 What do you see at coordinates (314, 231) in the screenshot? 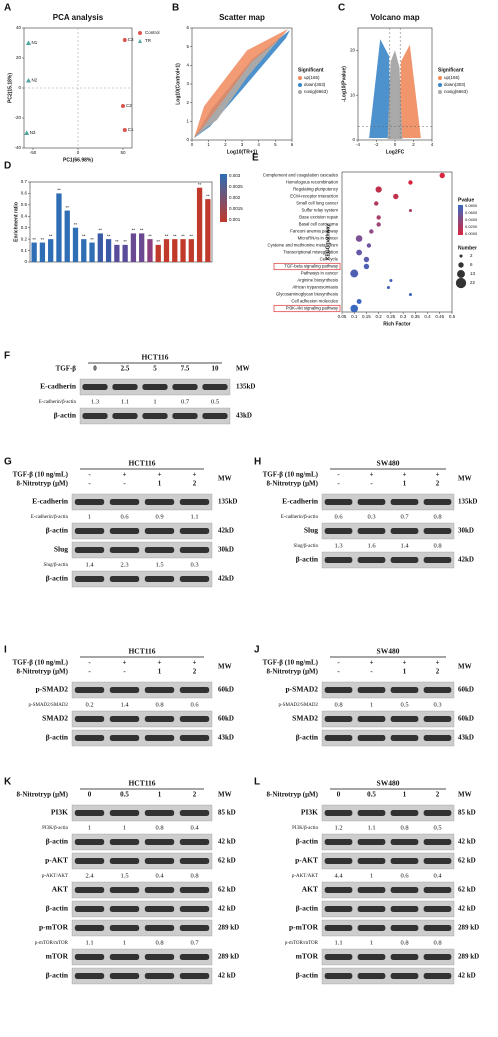
I see `category-label: Fanconi anemia pathway` at bounding box center [314, 231].